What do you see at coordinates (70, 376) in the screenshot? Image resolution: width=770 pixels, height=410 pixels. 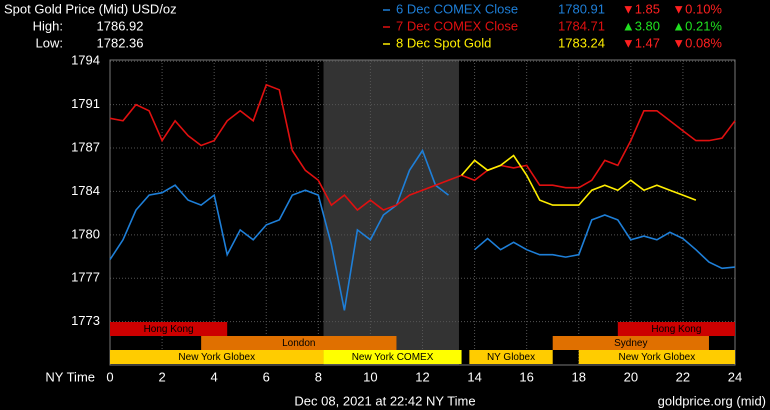 I see `x-axis-label: NY Time` at bounding box center [70, 376].